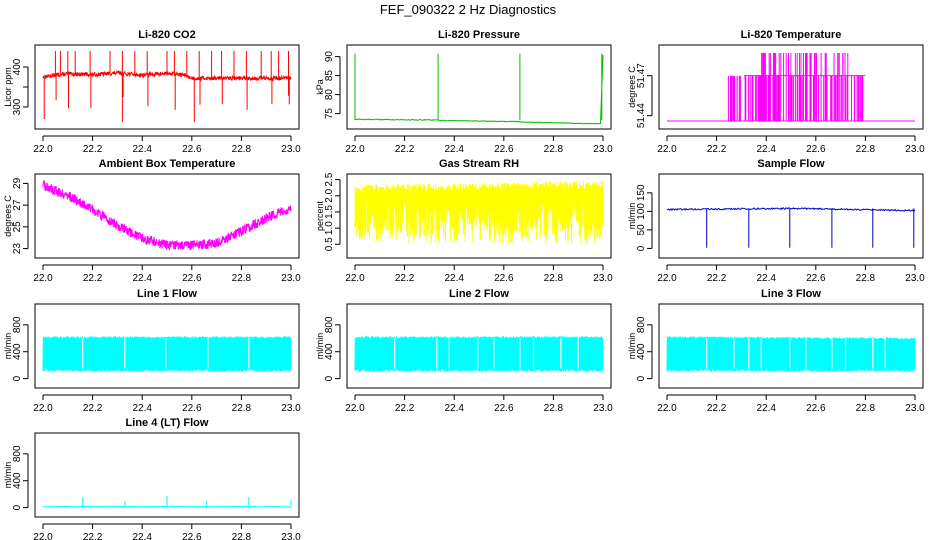 The width and height of the screenshot is (936, 540). Describe the element at coordinates (329, 212) in the screenshot. I see `y-tick-label: 1.5` at that location.